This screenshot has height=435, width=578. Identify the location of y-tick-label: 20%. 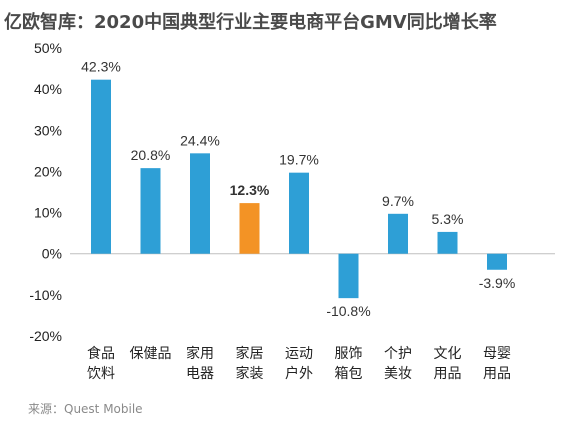
(48, 171).